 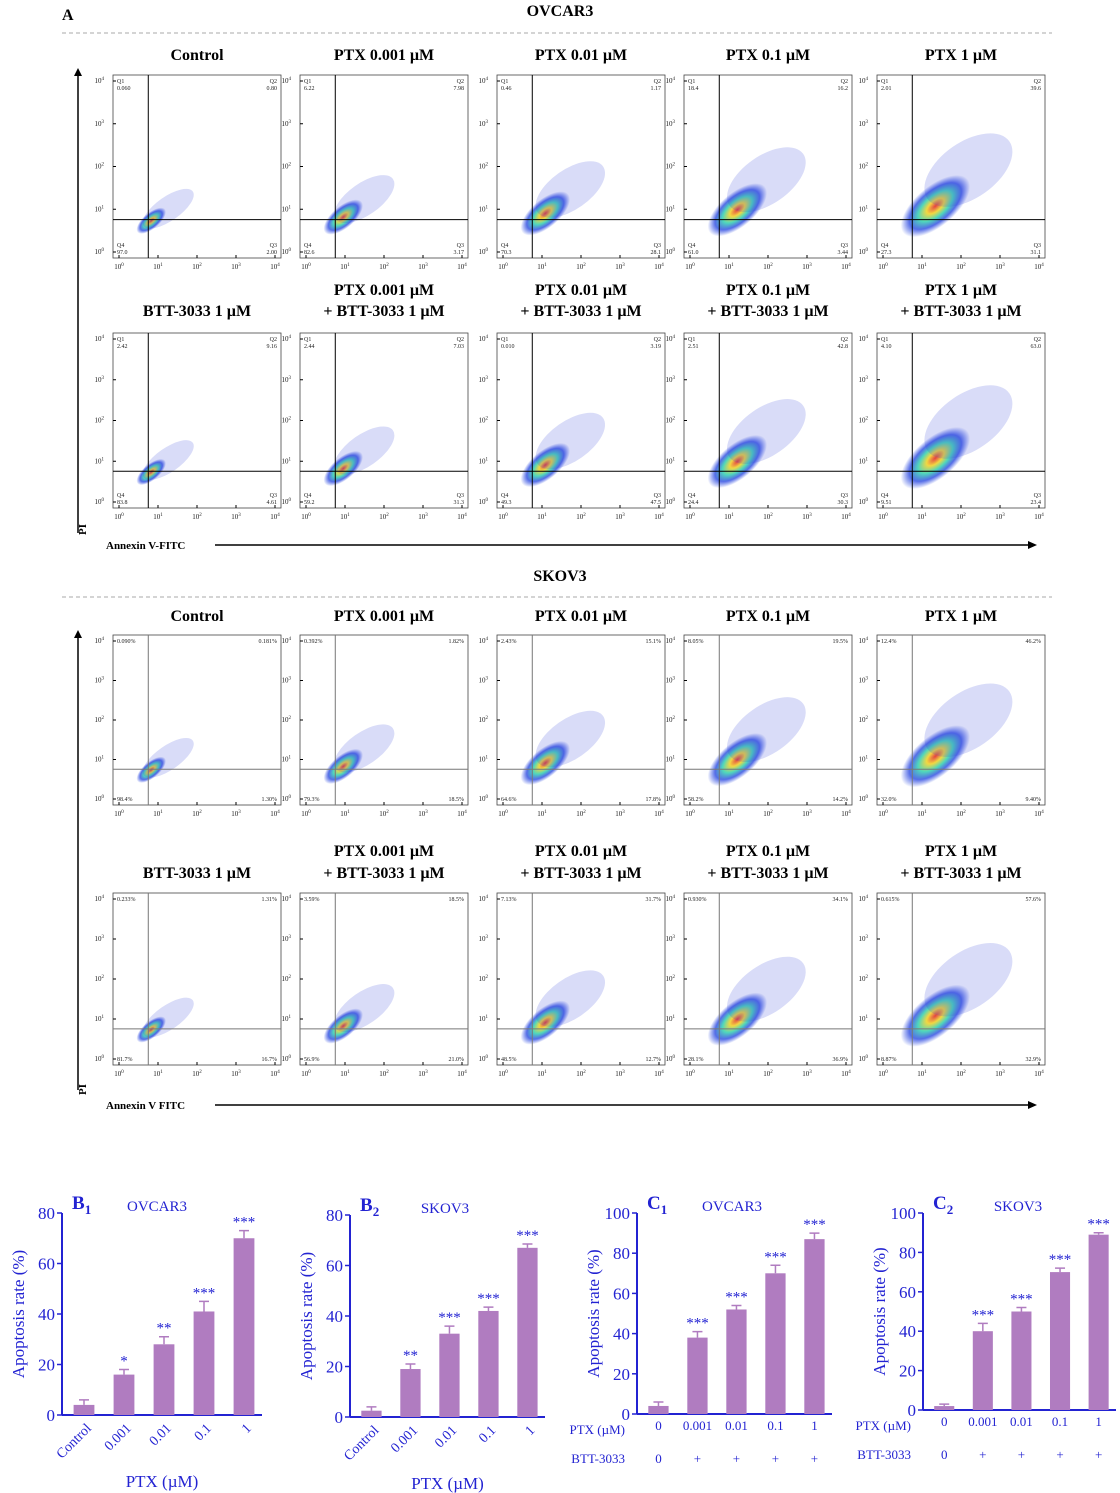 I want to click on quadrant-value: 97.0, so click(x=122, y=253).